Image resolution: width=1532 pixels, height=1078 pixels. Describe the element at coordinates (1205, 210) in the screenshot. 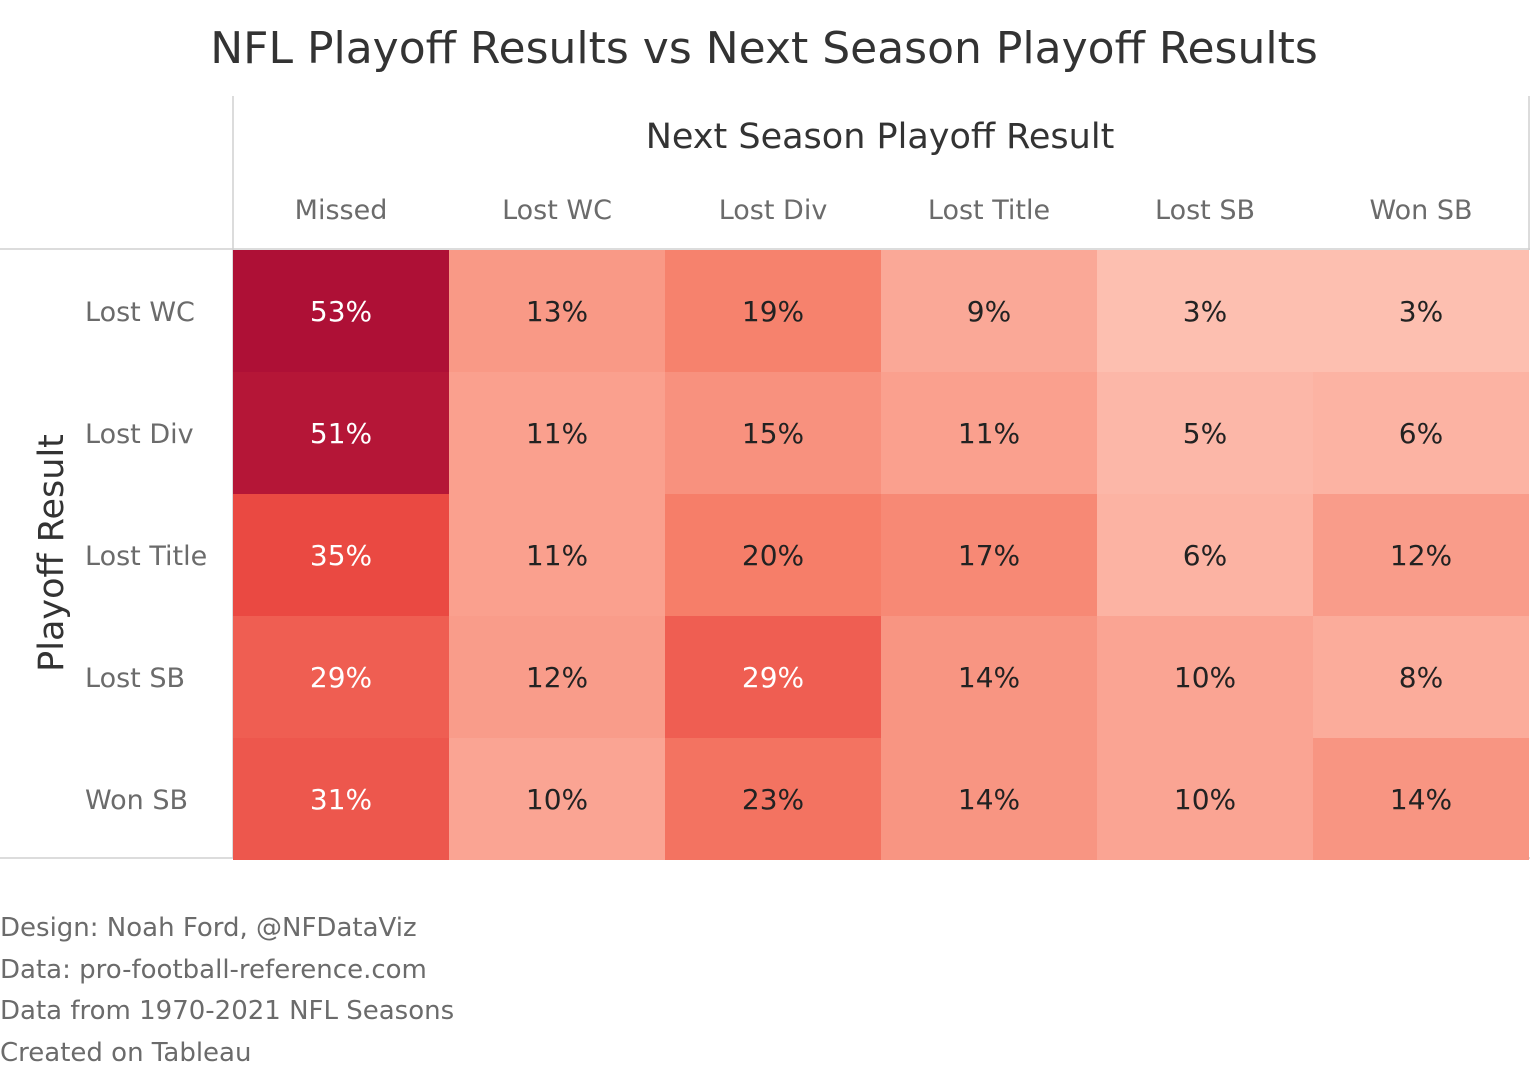

I see `x-tick-label: Lost SB` at that location.